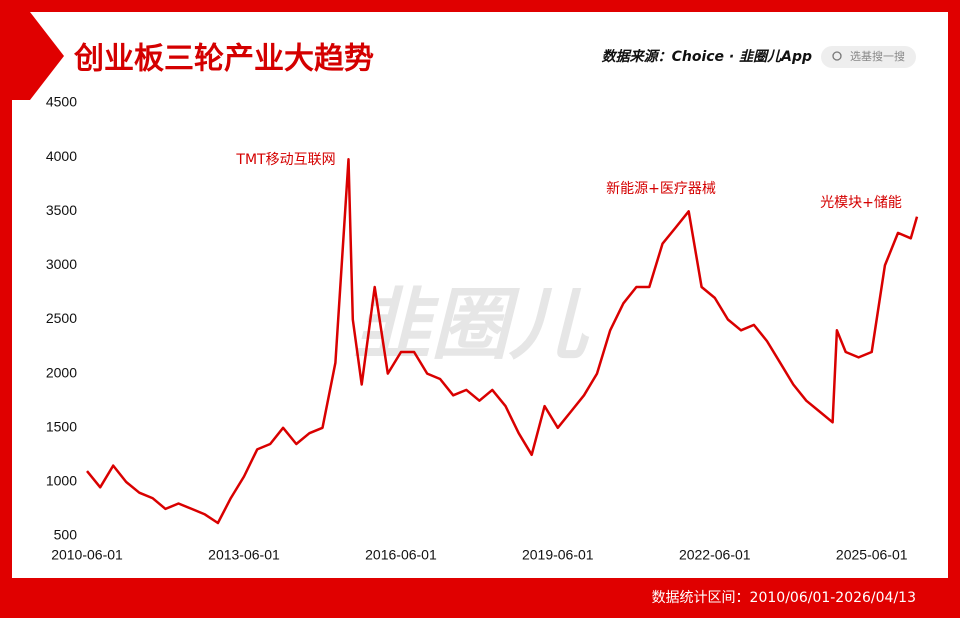 Image resolution: width=960 pixels, height=622 pixels. Describe the element at coordinates (872, 555) in the screenshot. I see `x-tick-label: 2025-06-01` at that location.